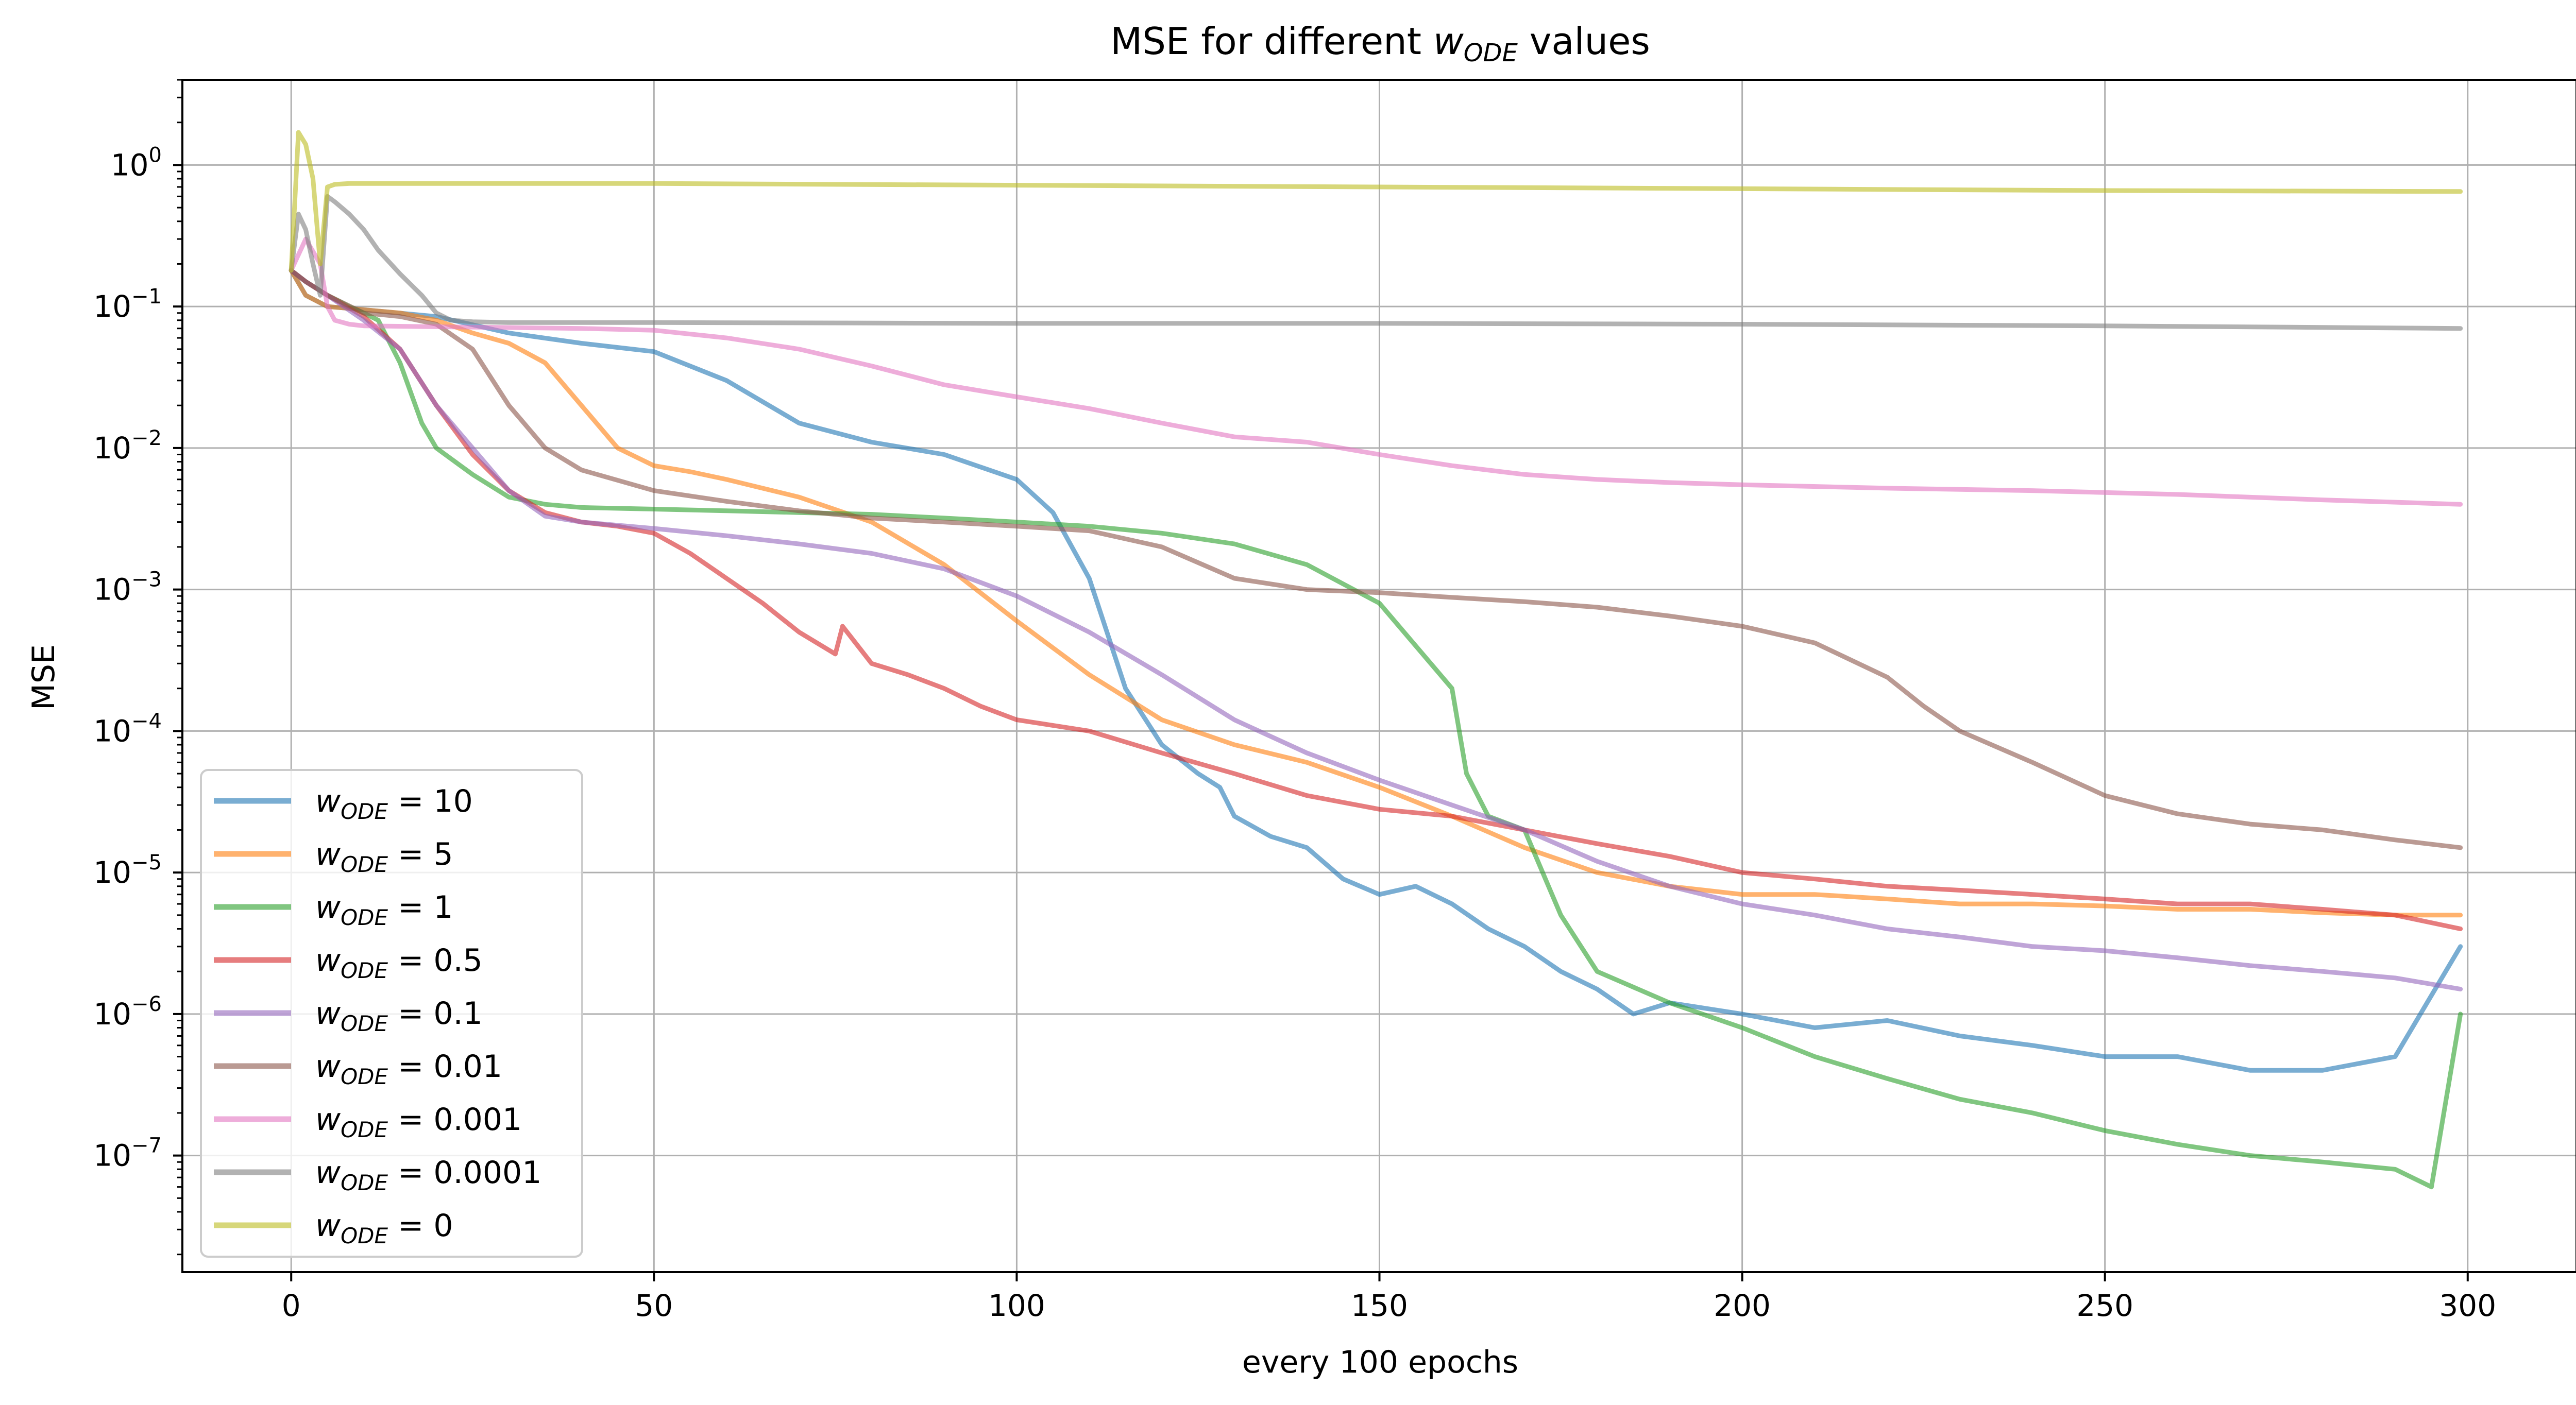  I want to click on y-axis-label: MSE, so click(44, 677).